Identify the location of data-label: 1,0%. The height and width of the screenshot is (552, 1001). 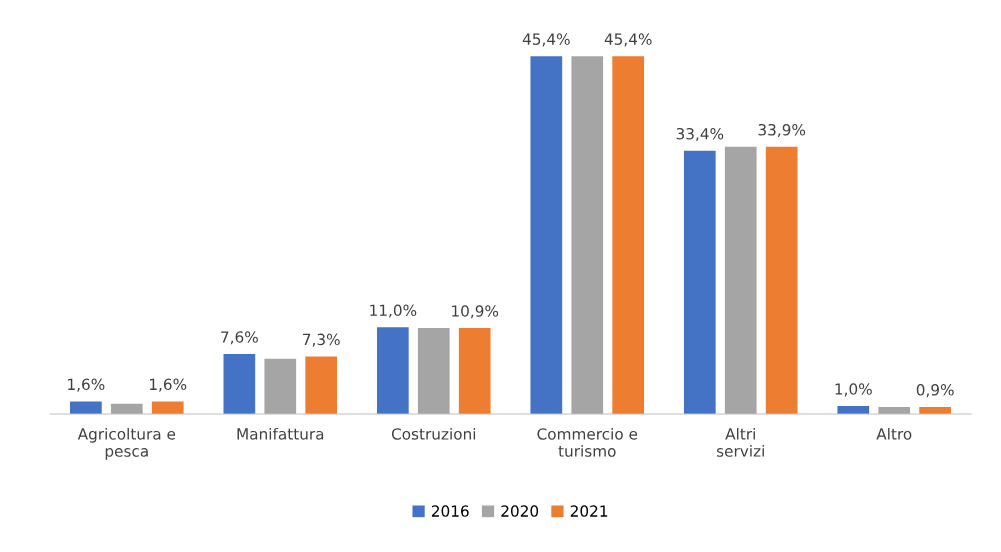
(853, 390).